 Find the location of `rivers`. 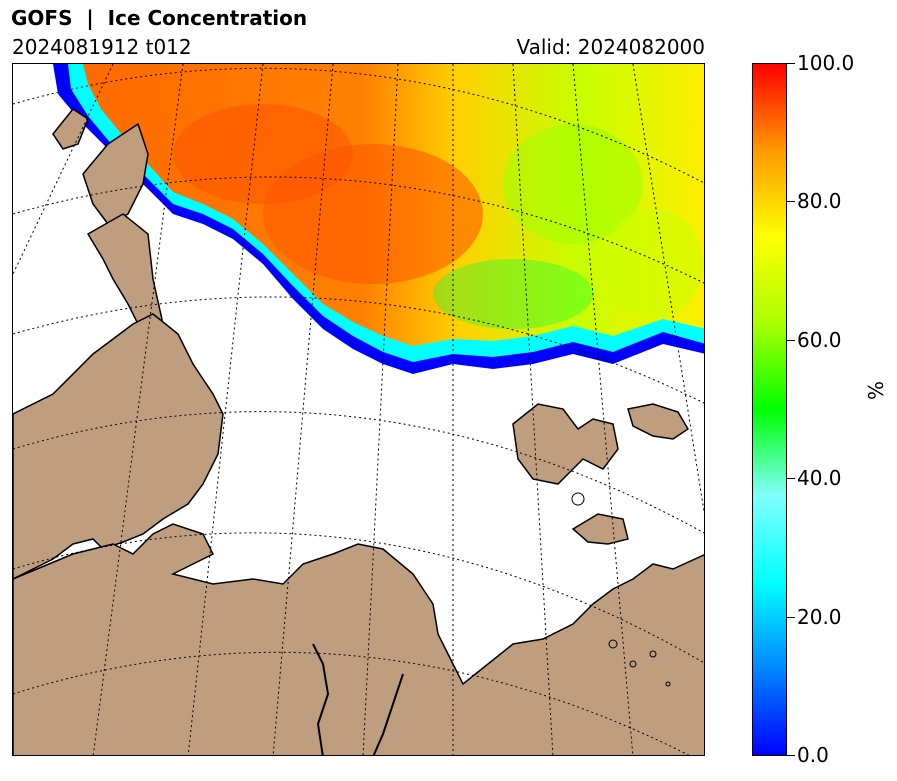

rivers is located at coordinates (358, 699).